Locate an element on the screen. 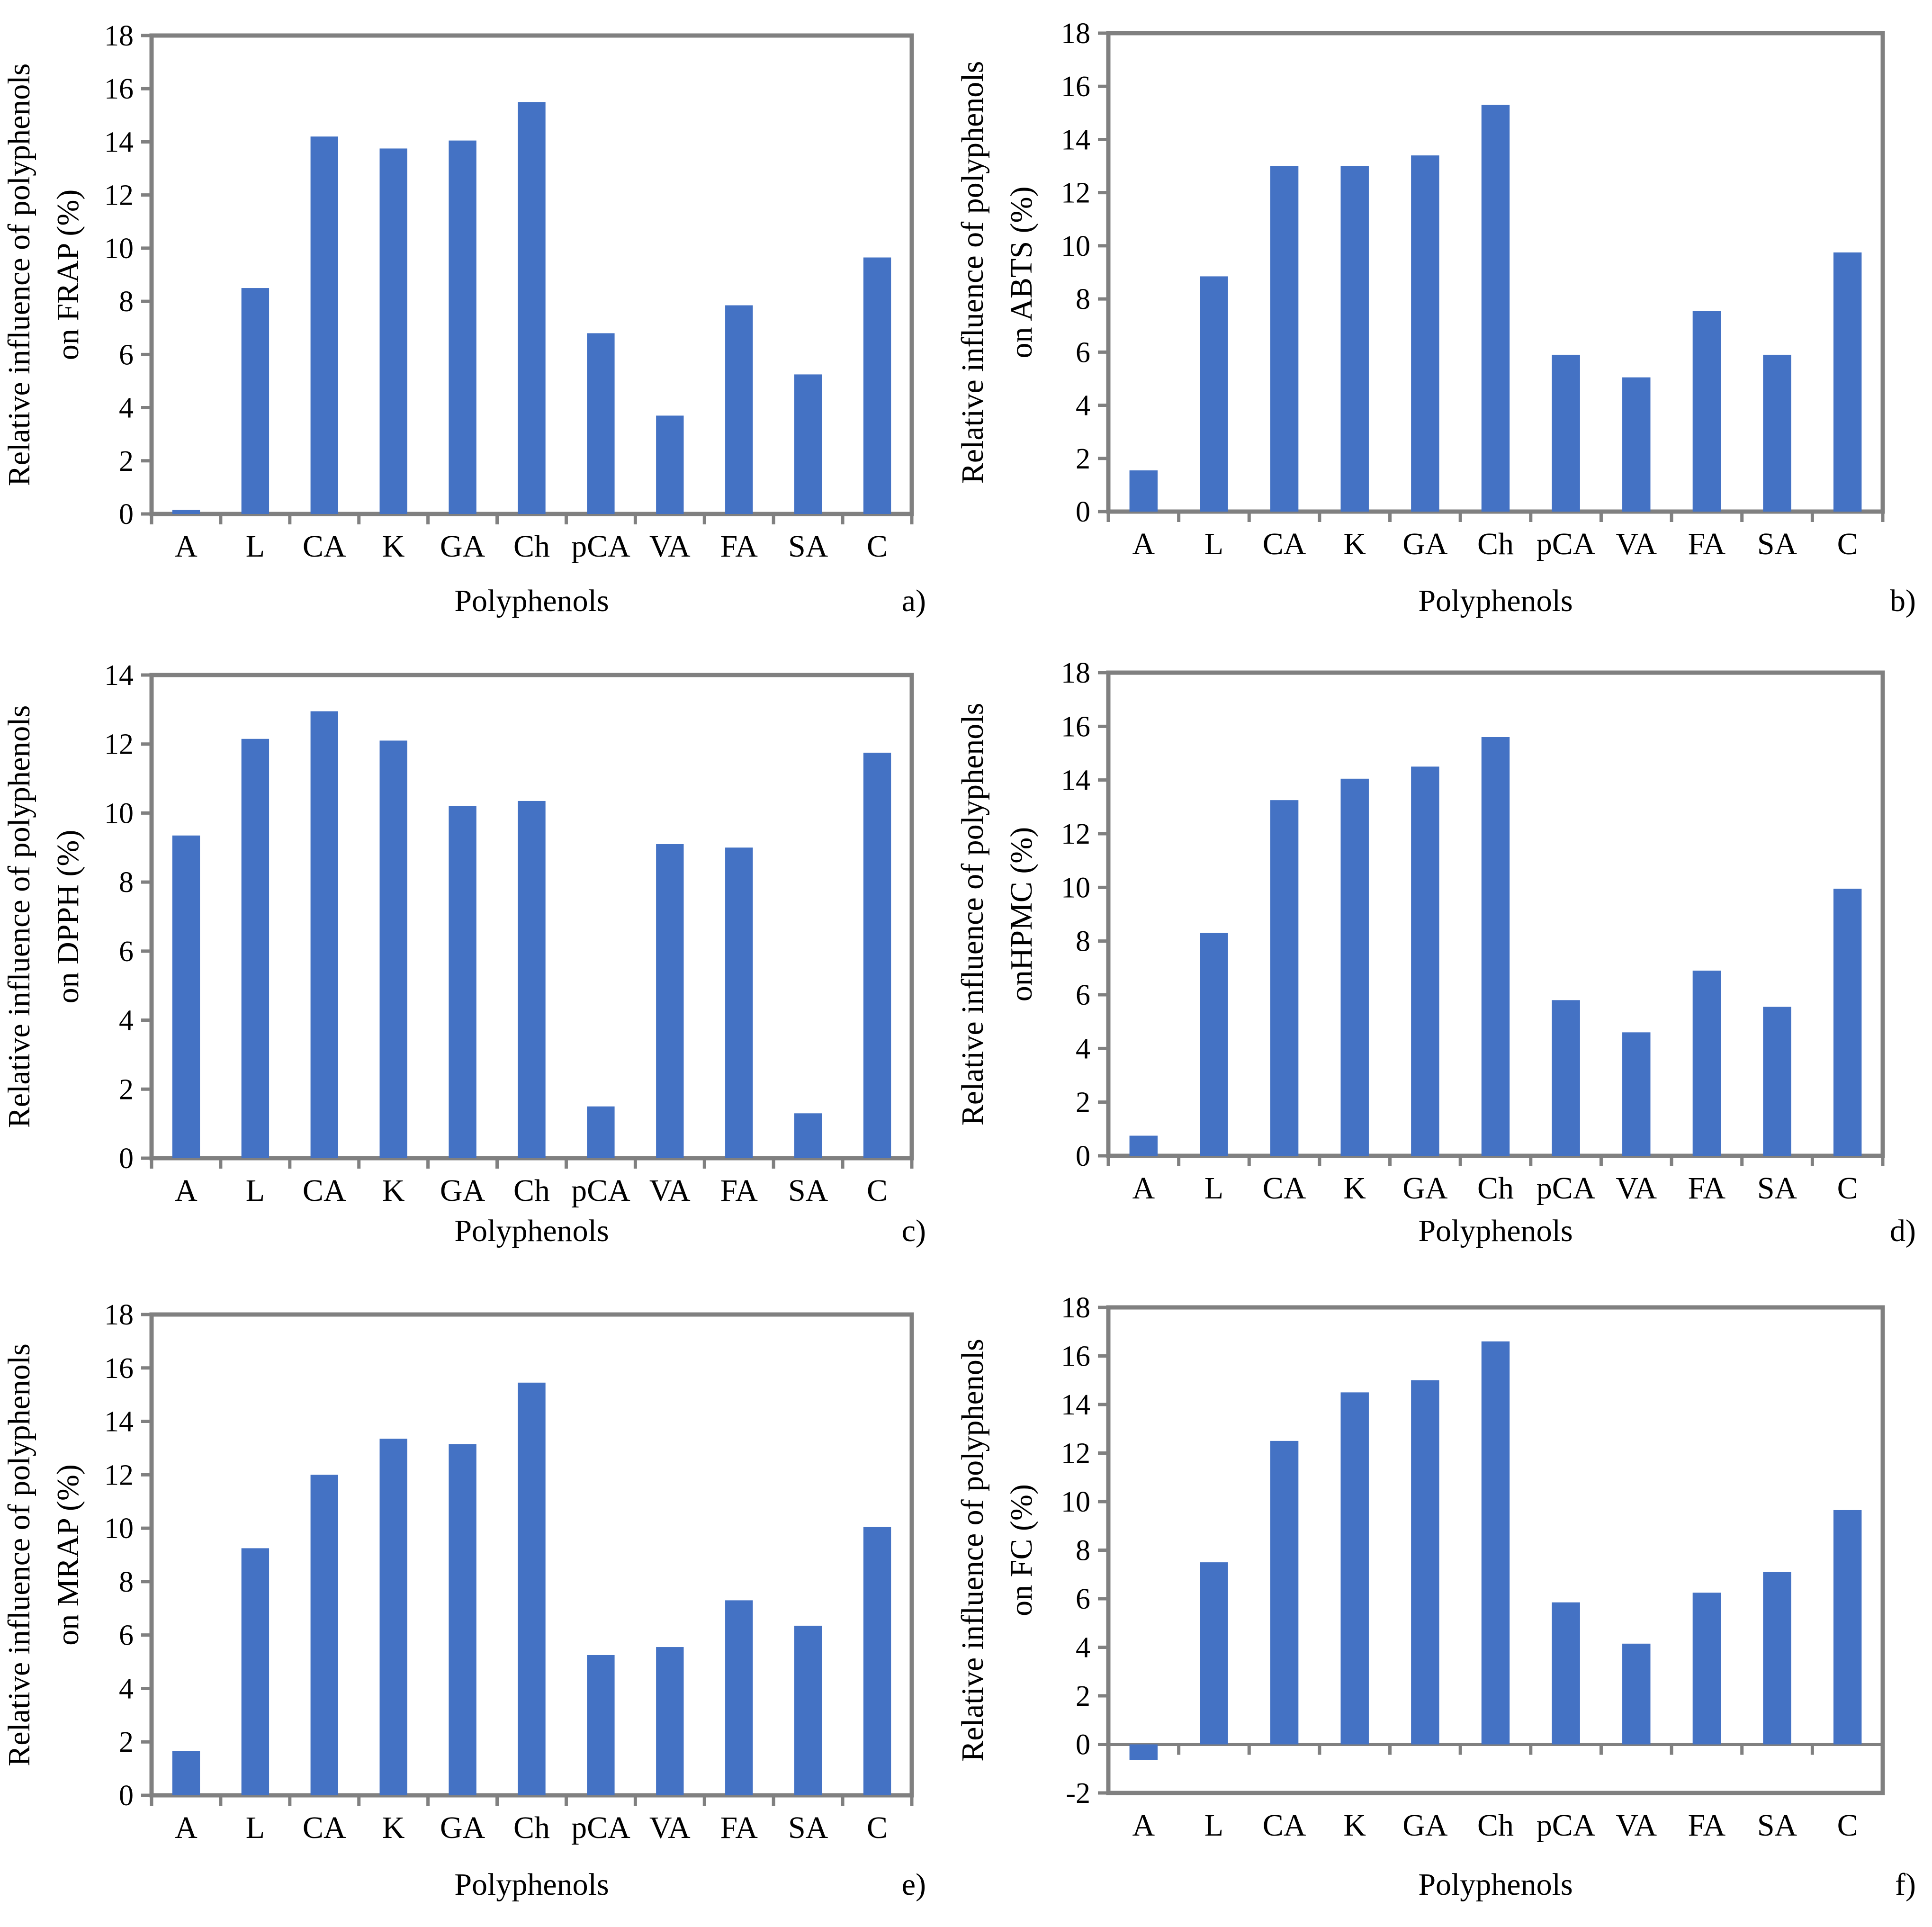 This screenshot has width=1932, height=1927. y-tick-label: 18 is located at coordinates (119, 1315).